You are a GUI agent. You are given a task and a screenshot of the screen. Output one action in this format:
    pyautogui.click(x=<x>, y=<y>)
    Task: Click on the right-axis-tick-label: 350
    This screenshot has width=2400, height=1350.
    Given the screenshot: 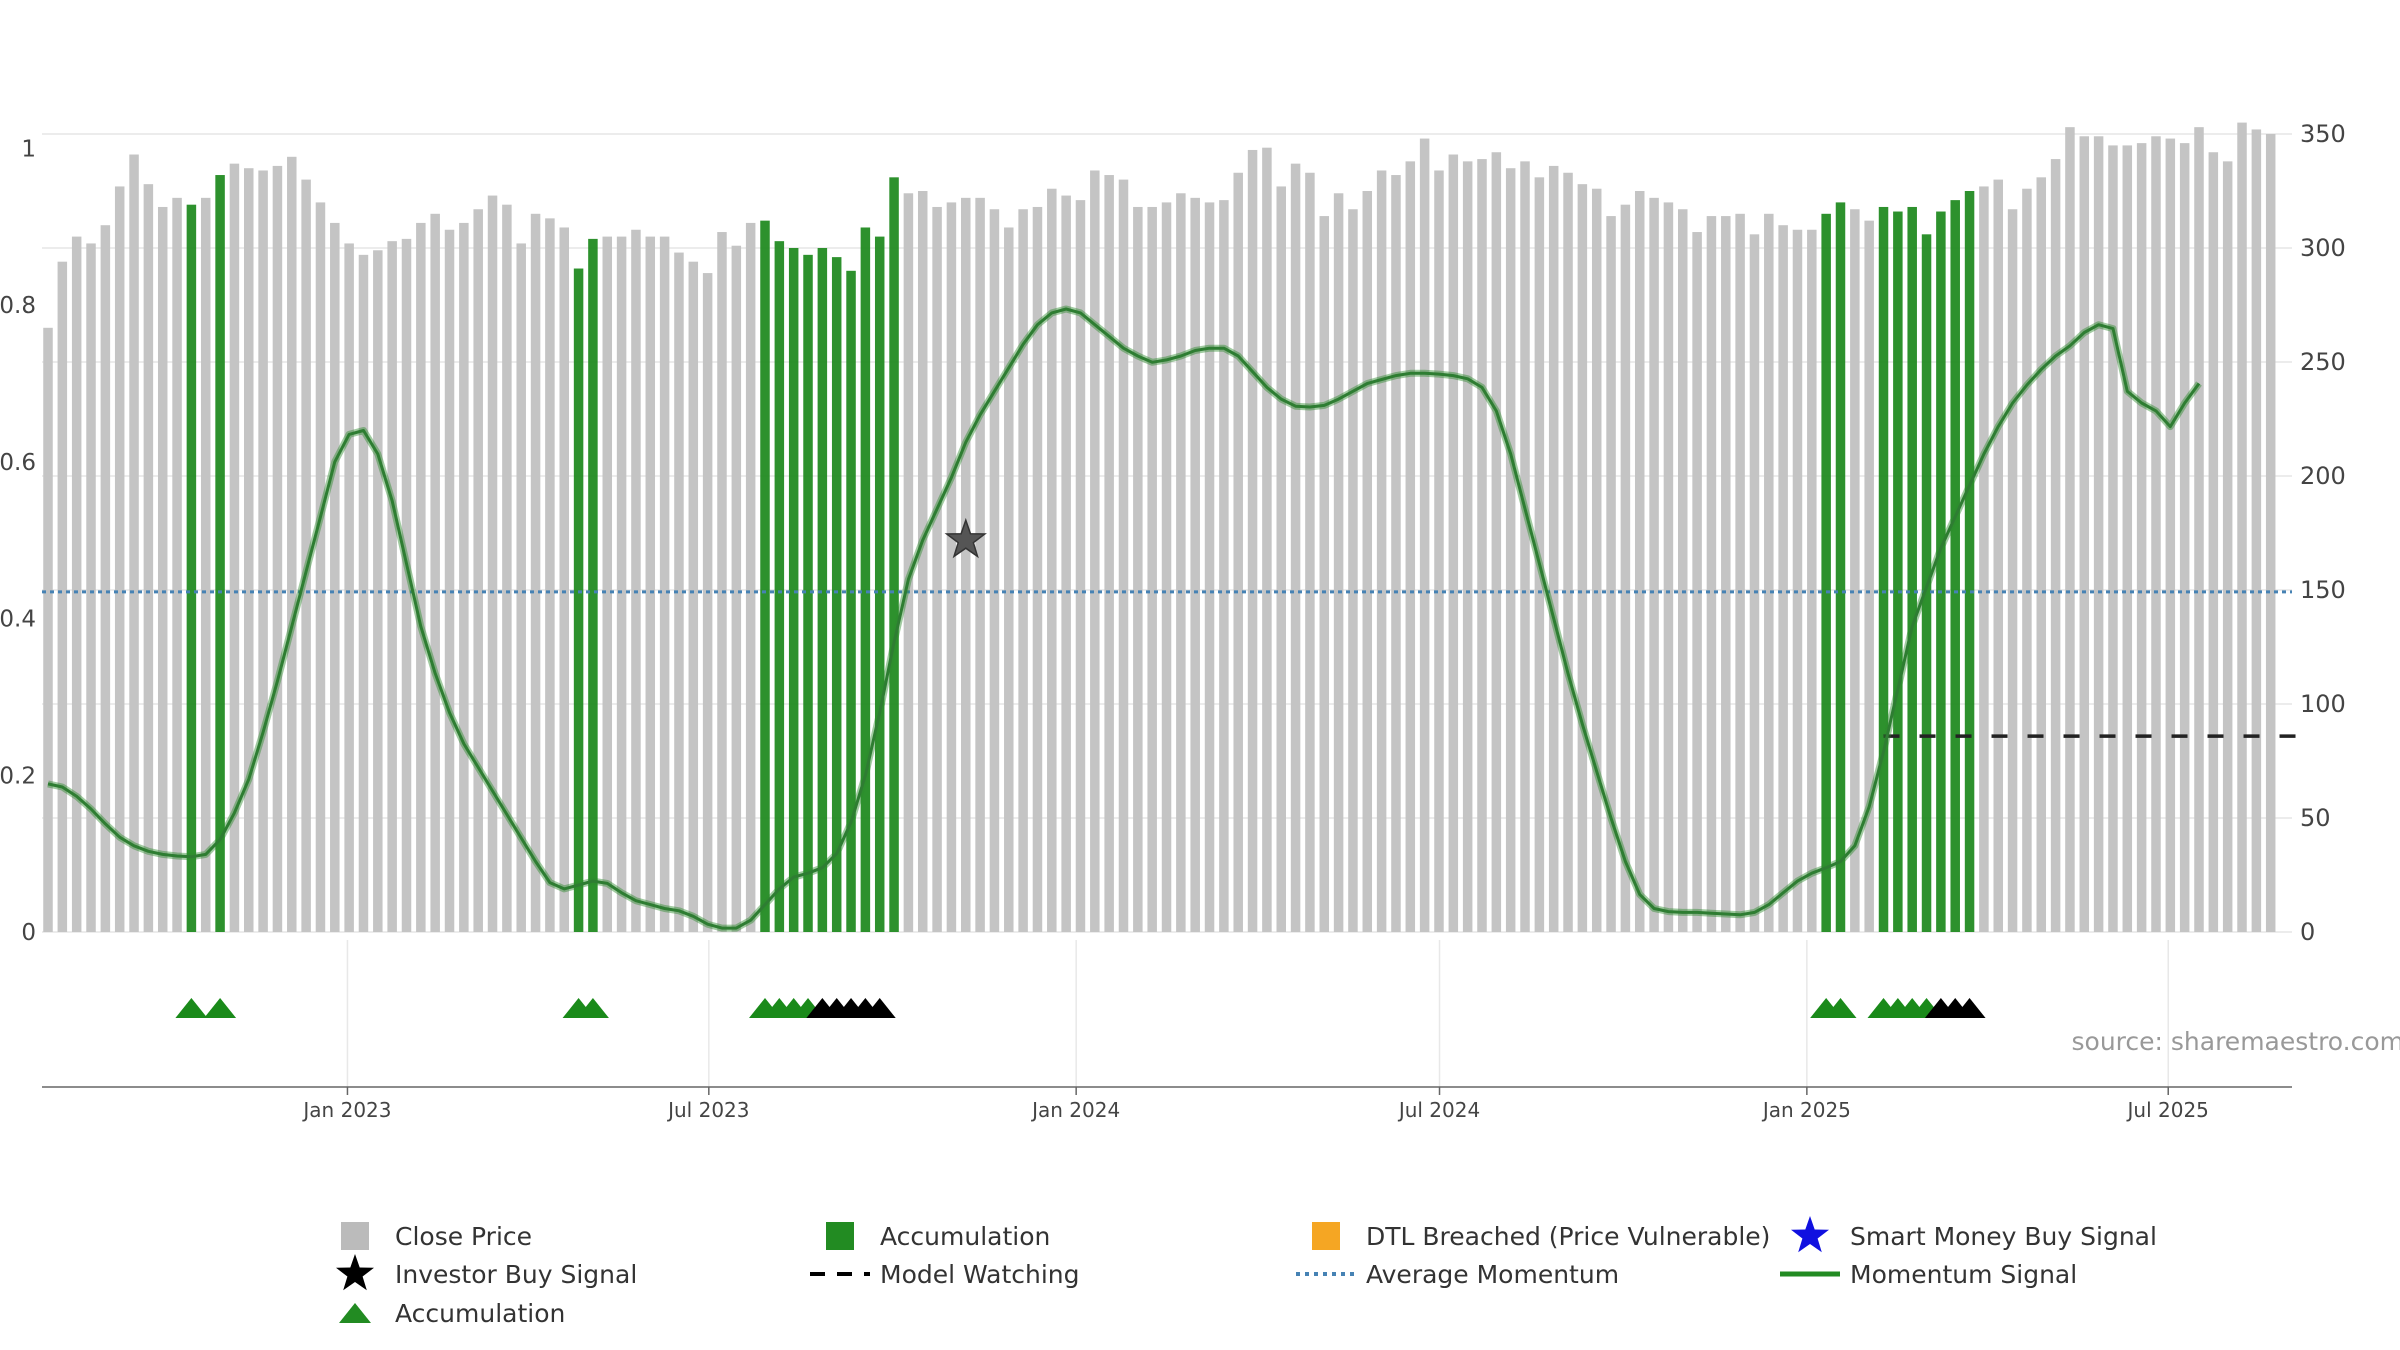 What is the action you would take?
    pyautogui.click(x=2323, y=134)
    